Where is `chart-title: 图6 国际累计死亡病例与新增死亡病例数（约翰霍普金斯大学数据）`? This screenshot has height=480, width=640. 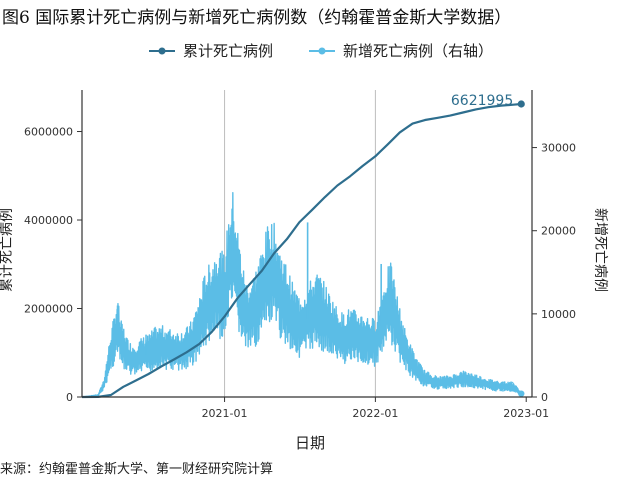 chart-title: 图6 国际累计死亡病例与新增死亡病例数（约翰霍普金斯大学数据） is located at coordinates (257, 18).